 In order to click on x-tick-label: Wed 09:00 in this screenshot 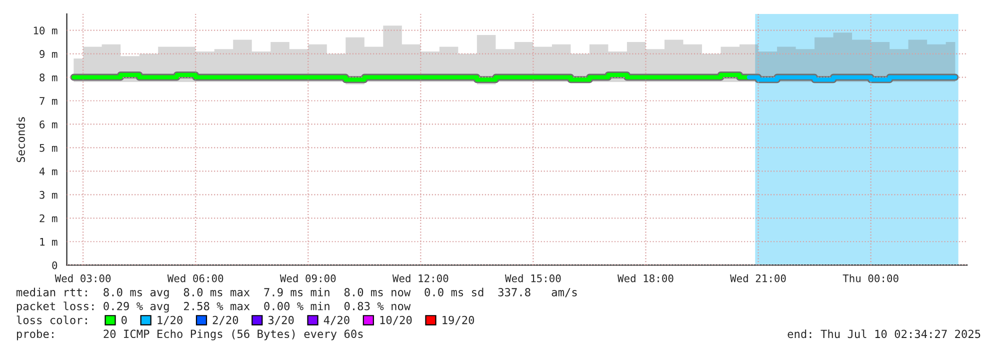, I will do `click(308, 278)`.